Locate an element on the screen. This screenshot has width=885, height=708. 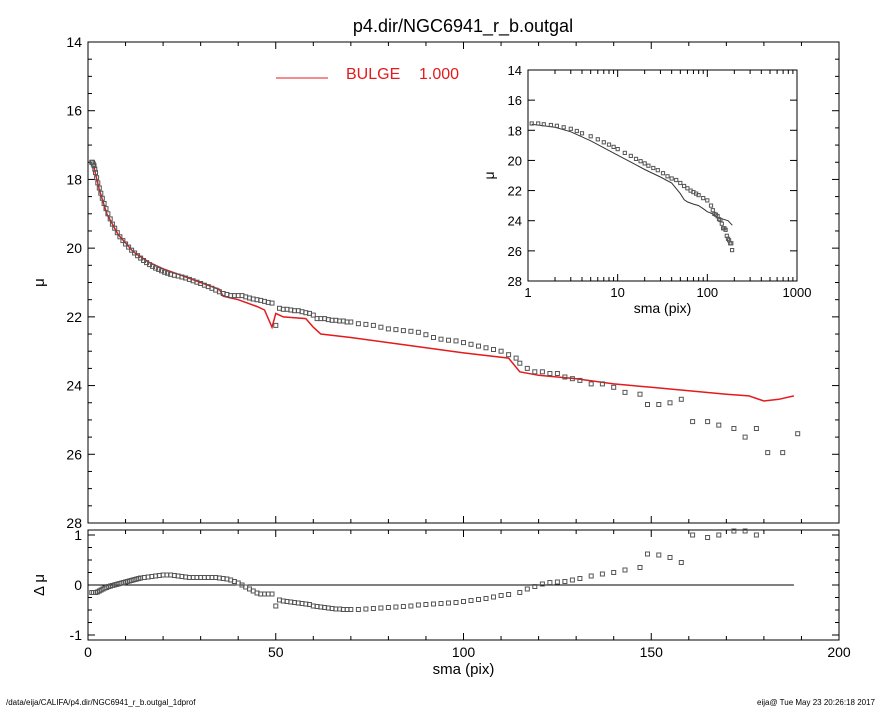
residual-ytick-label: 1 is located at coordinates (78, 535).